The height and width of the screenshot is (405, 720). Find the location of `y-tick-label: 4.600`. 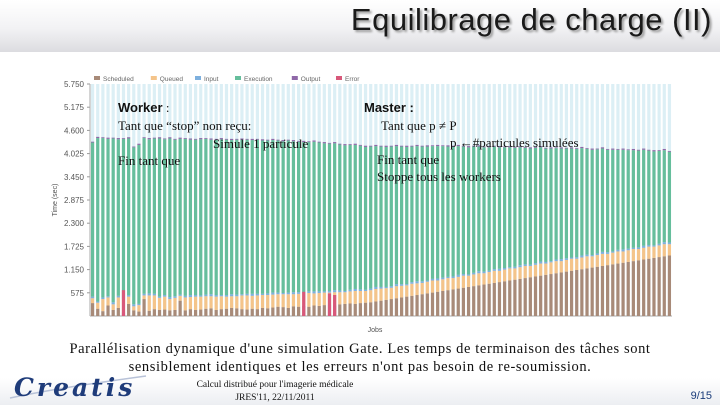

y-tick-label: 4.600 is located at coordinates (74, 130).